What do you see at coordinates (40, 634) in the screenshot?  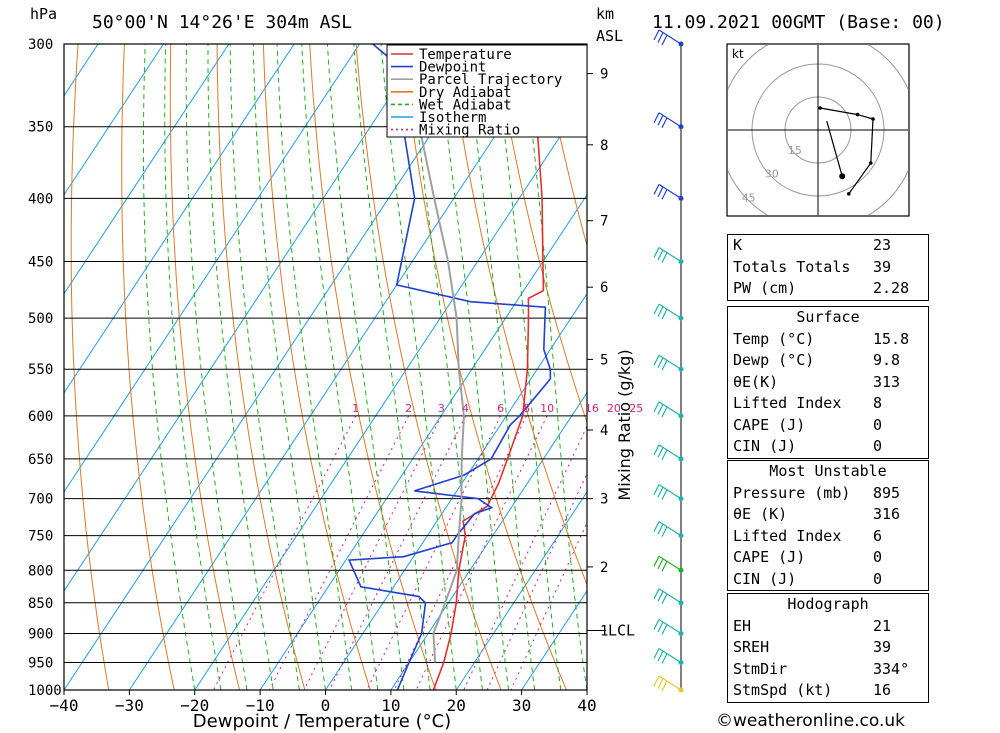 I see `pressure-tick-label: 900` at bounding box center [40, 634].